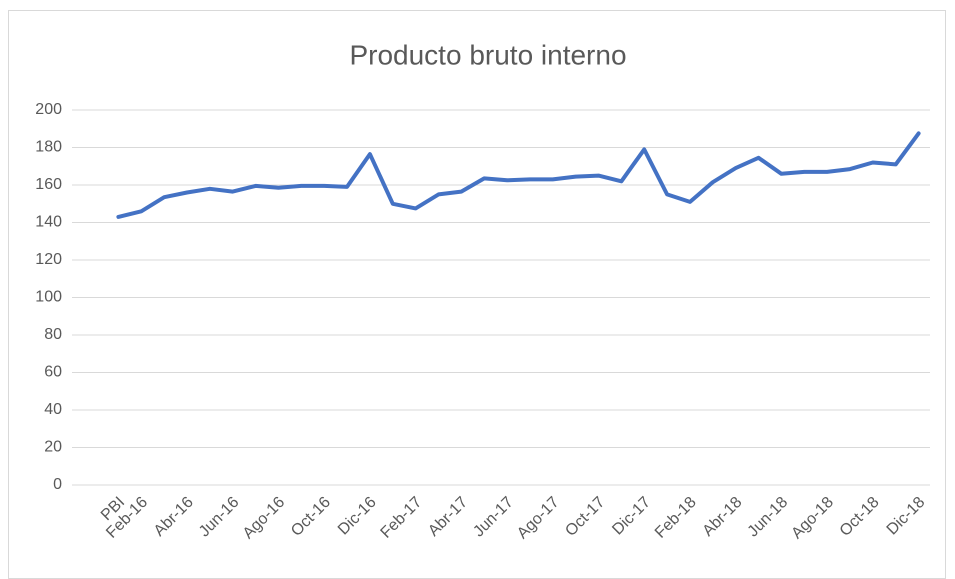  I want to click on y-tick-label: 120, so click(48, 259).